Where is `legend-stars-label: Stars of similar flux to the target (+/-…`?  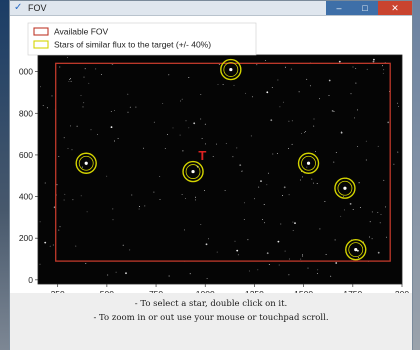 legend-stars-label: Stars of similar flux to the target (+/-… is located at coordinates (132, 45).